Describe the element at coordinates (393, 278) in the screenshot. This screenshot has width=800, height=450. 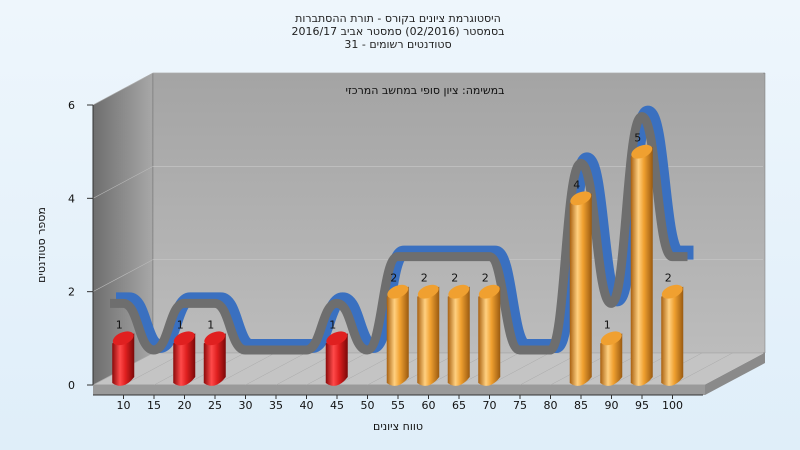
I see `data-label-55: 2` at that location.